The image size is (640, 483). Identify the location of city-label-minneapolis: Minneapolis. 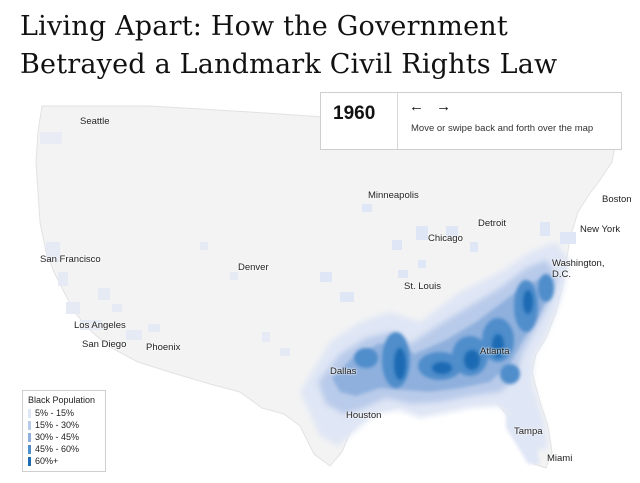
(393, 195).